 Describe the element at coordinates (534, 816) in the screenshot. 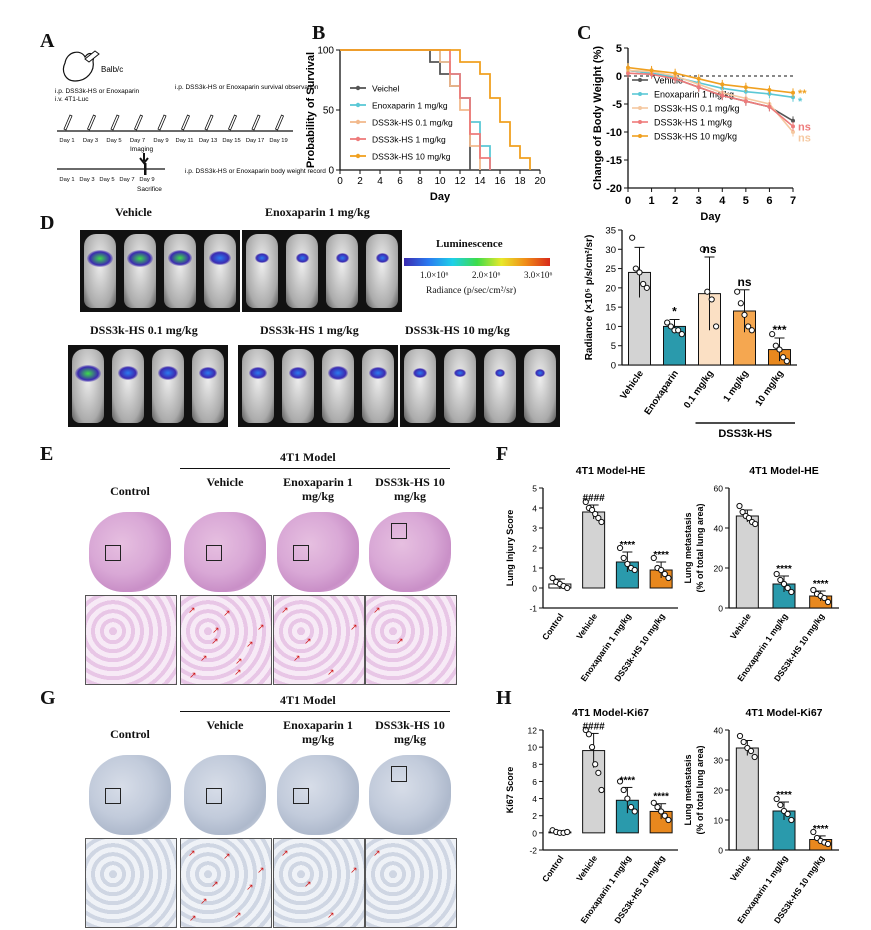

I see `y-tick-label: 2` at that location.